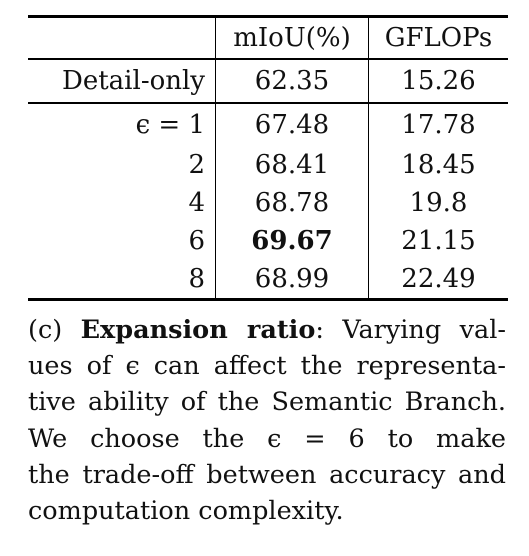 This screenshot has width=529, height=556. I want to click on row-miou: 68.41, so click(292, 165).